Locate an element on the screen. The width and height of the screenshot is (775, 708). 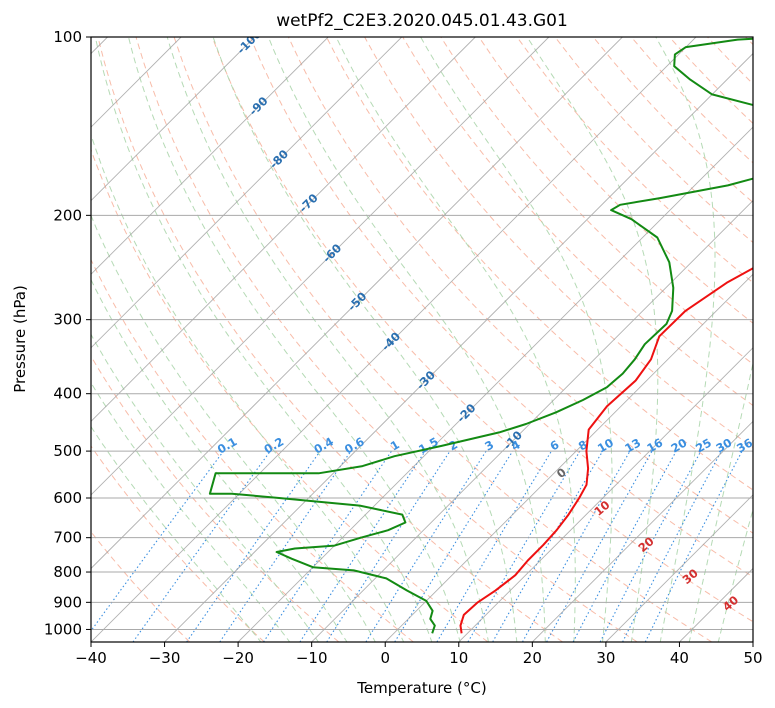
y-tick-label: 700 is located at coordinates (67, 538).